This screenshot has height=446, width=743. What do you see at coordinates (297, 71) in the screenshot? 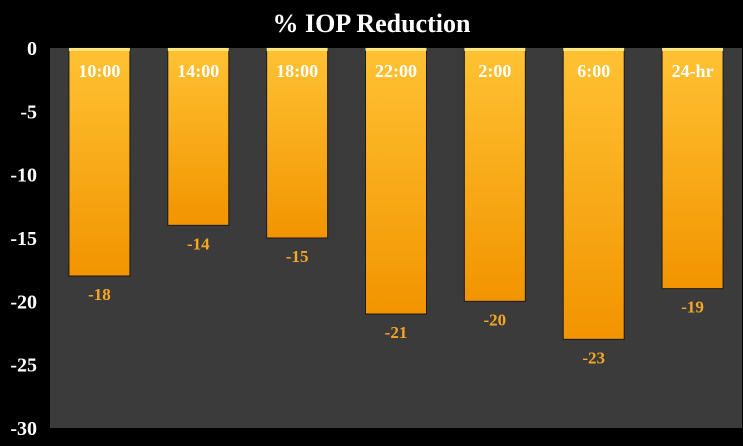
I see `category-label: 18:00` at bounding box center [297, 71].